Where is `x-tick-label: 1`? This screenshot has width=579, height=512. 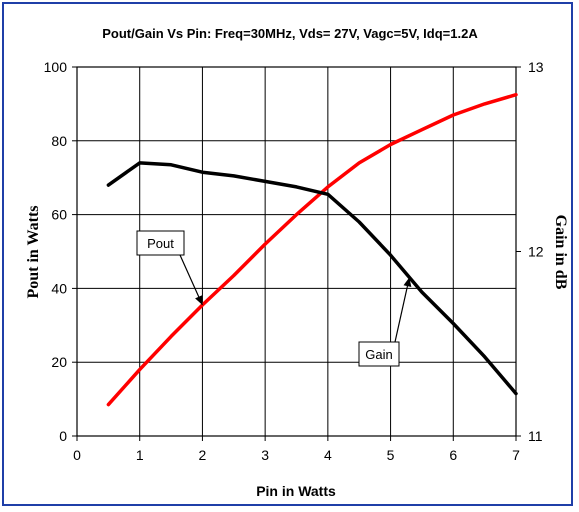
x-tick-label: 1 is located at coordinates (140, 455).